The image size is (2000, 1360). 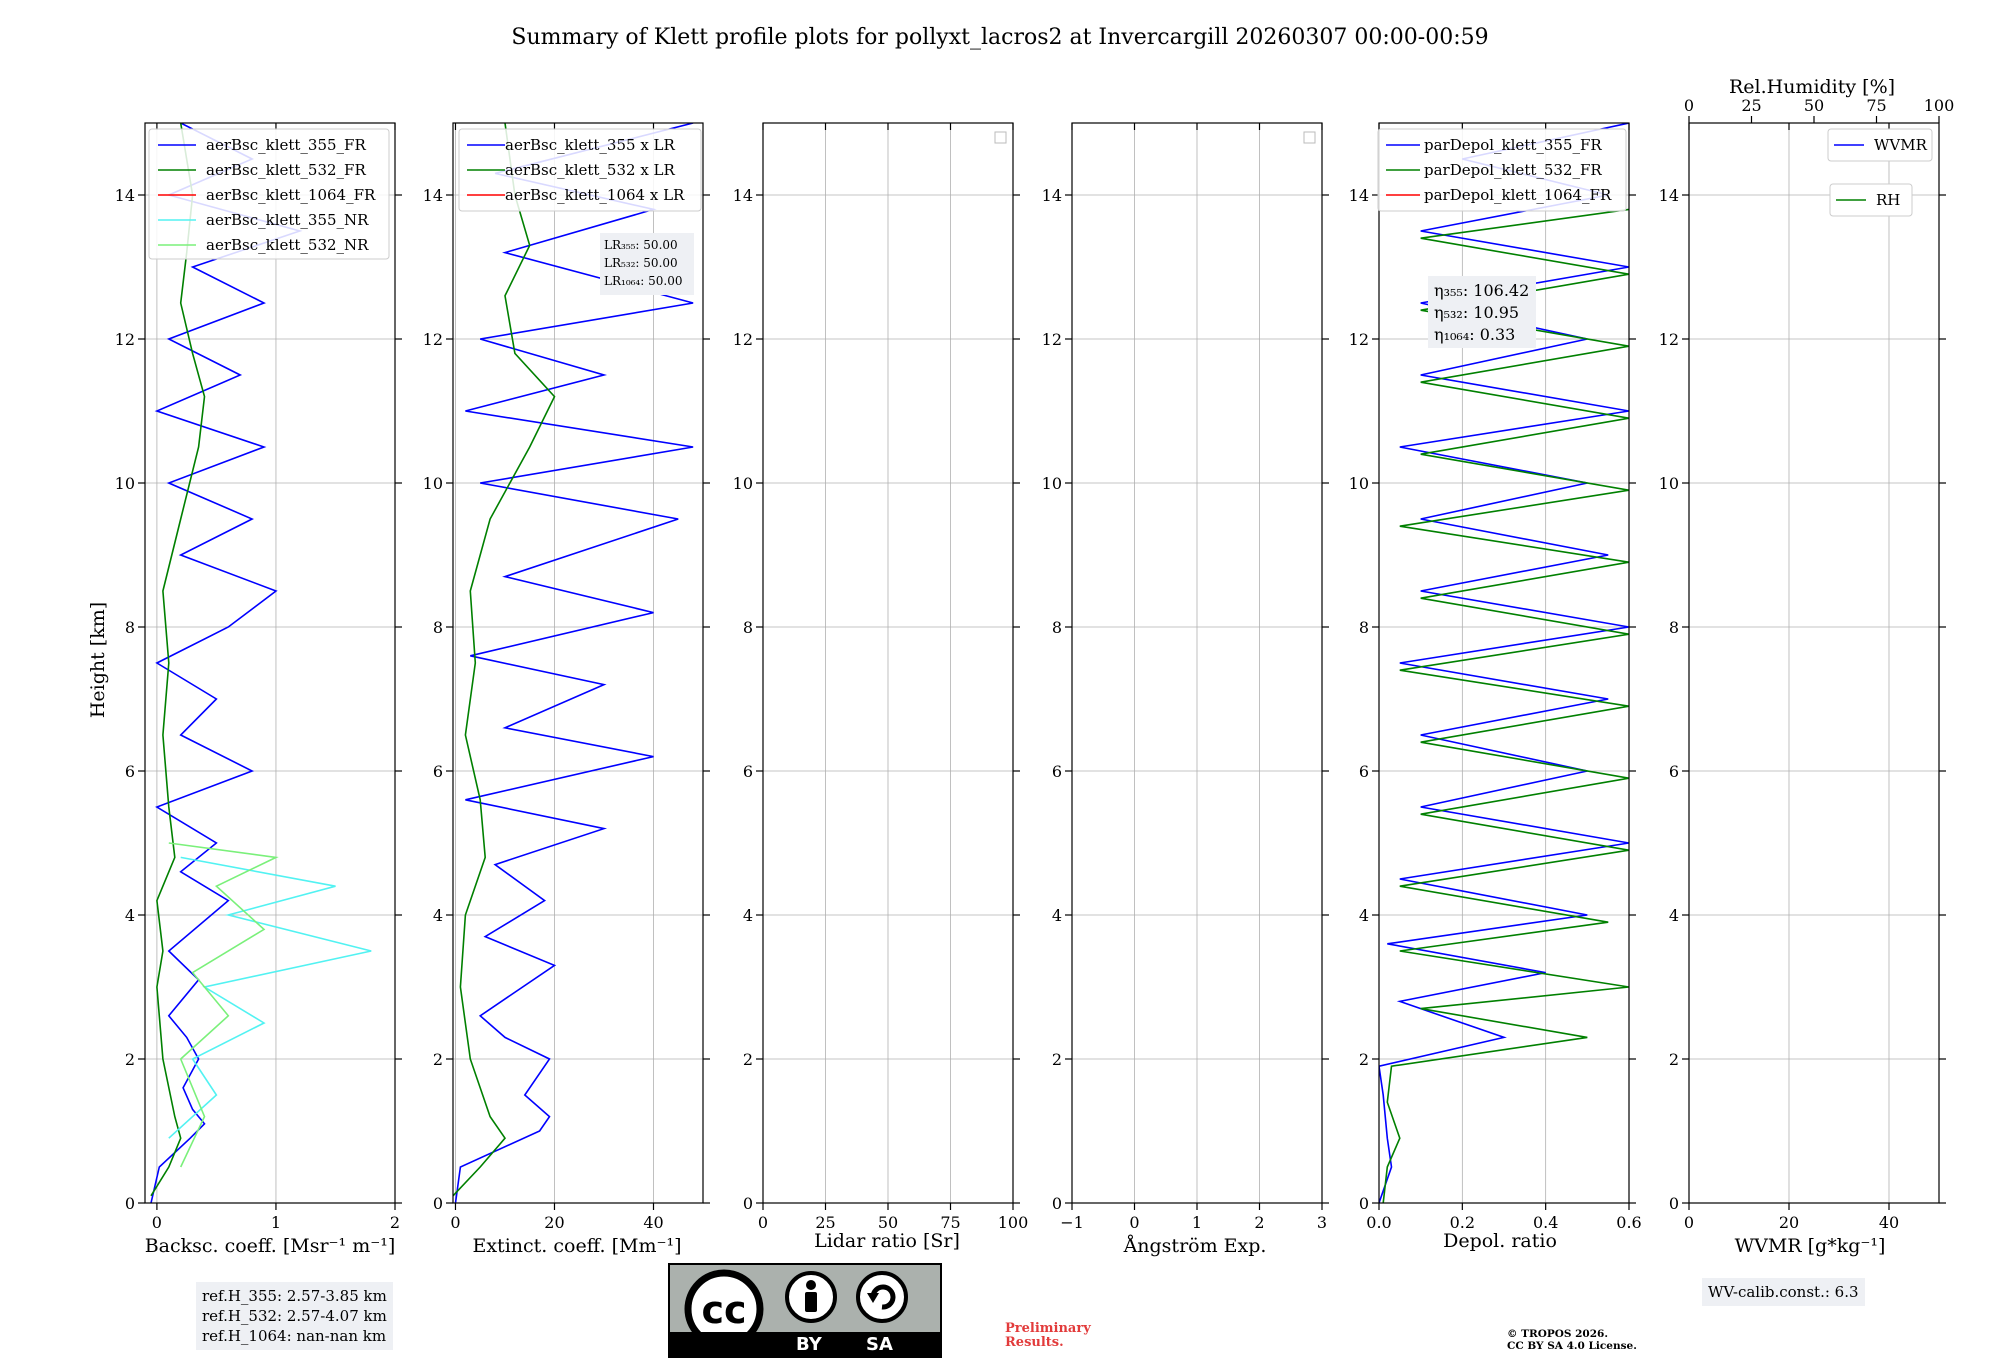 I want to click on x-label-lidar-ratio: Lidar ratio [Sr], so click(x=887, y=1241).